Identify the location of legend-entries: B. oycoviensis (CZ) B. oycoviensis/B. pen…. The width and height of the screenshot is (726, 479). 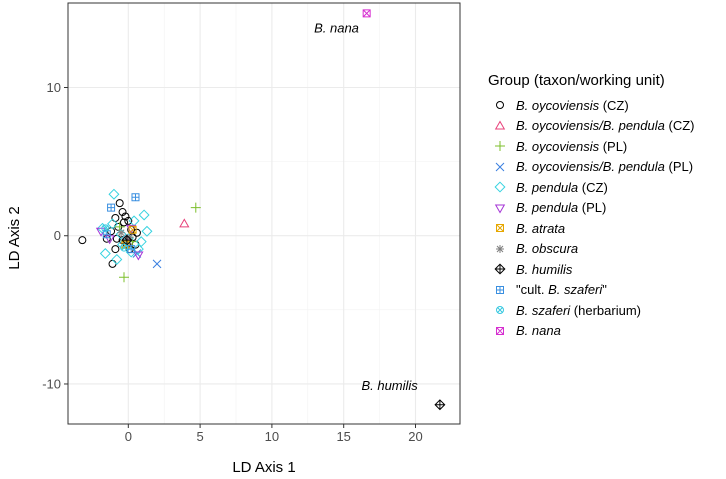
(591, 218).